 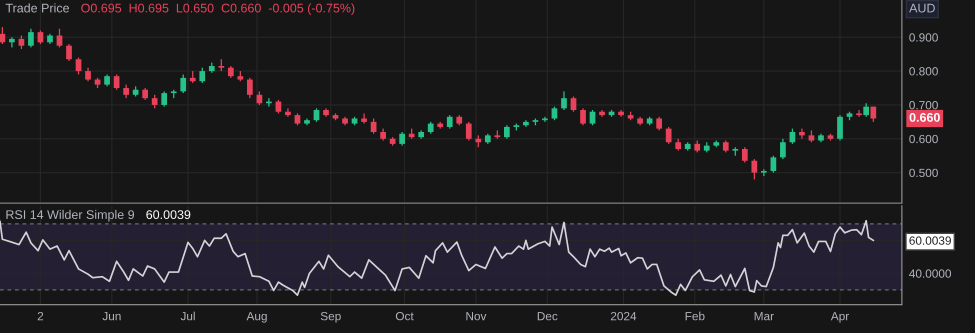 What do you see at coordinates (37, 7) in the screenshot?
I see `chart-title: Trade Price` at bounding box center [37, 7].